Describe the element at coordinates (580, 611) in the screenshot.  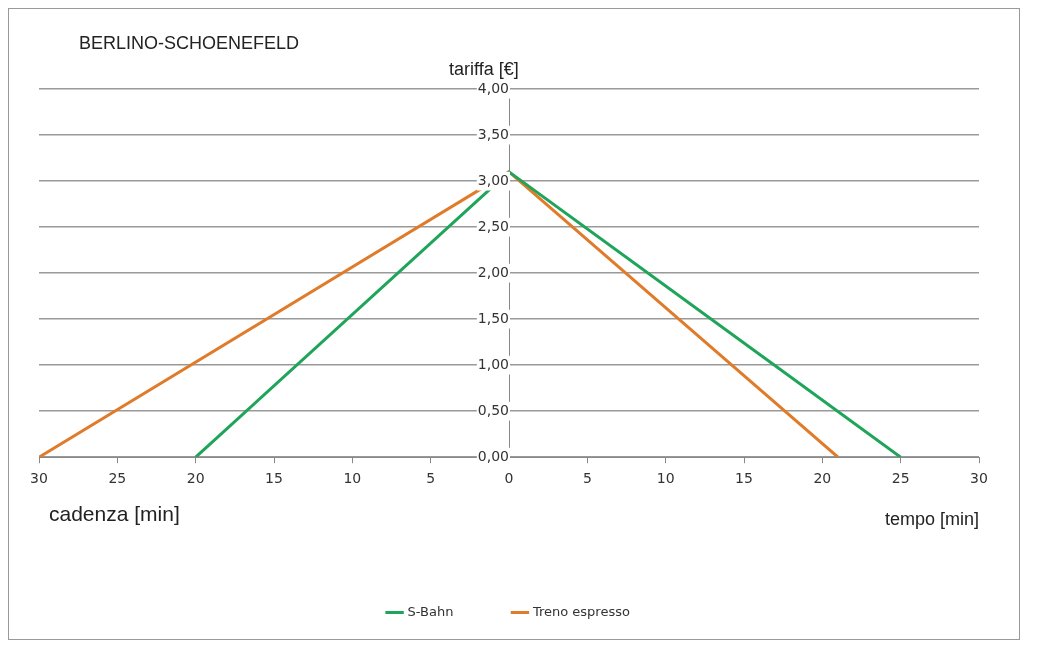
I see `legend-label: Treno espresso` at that location.